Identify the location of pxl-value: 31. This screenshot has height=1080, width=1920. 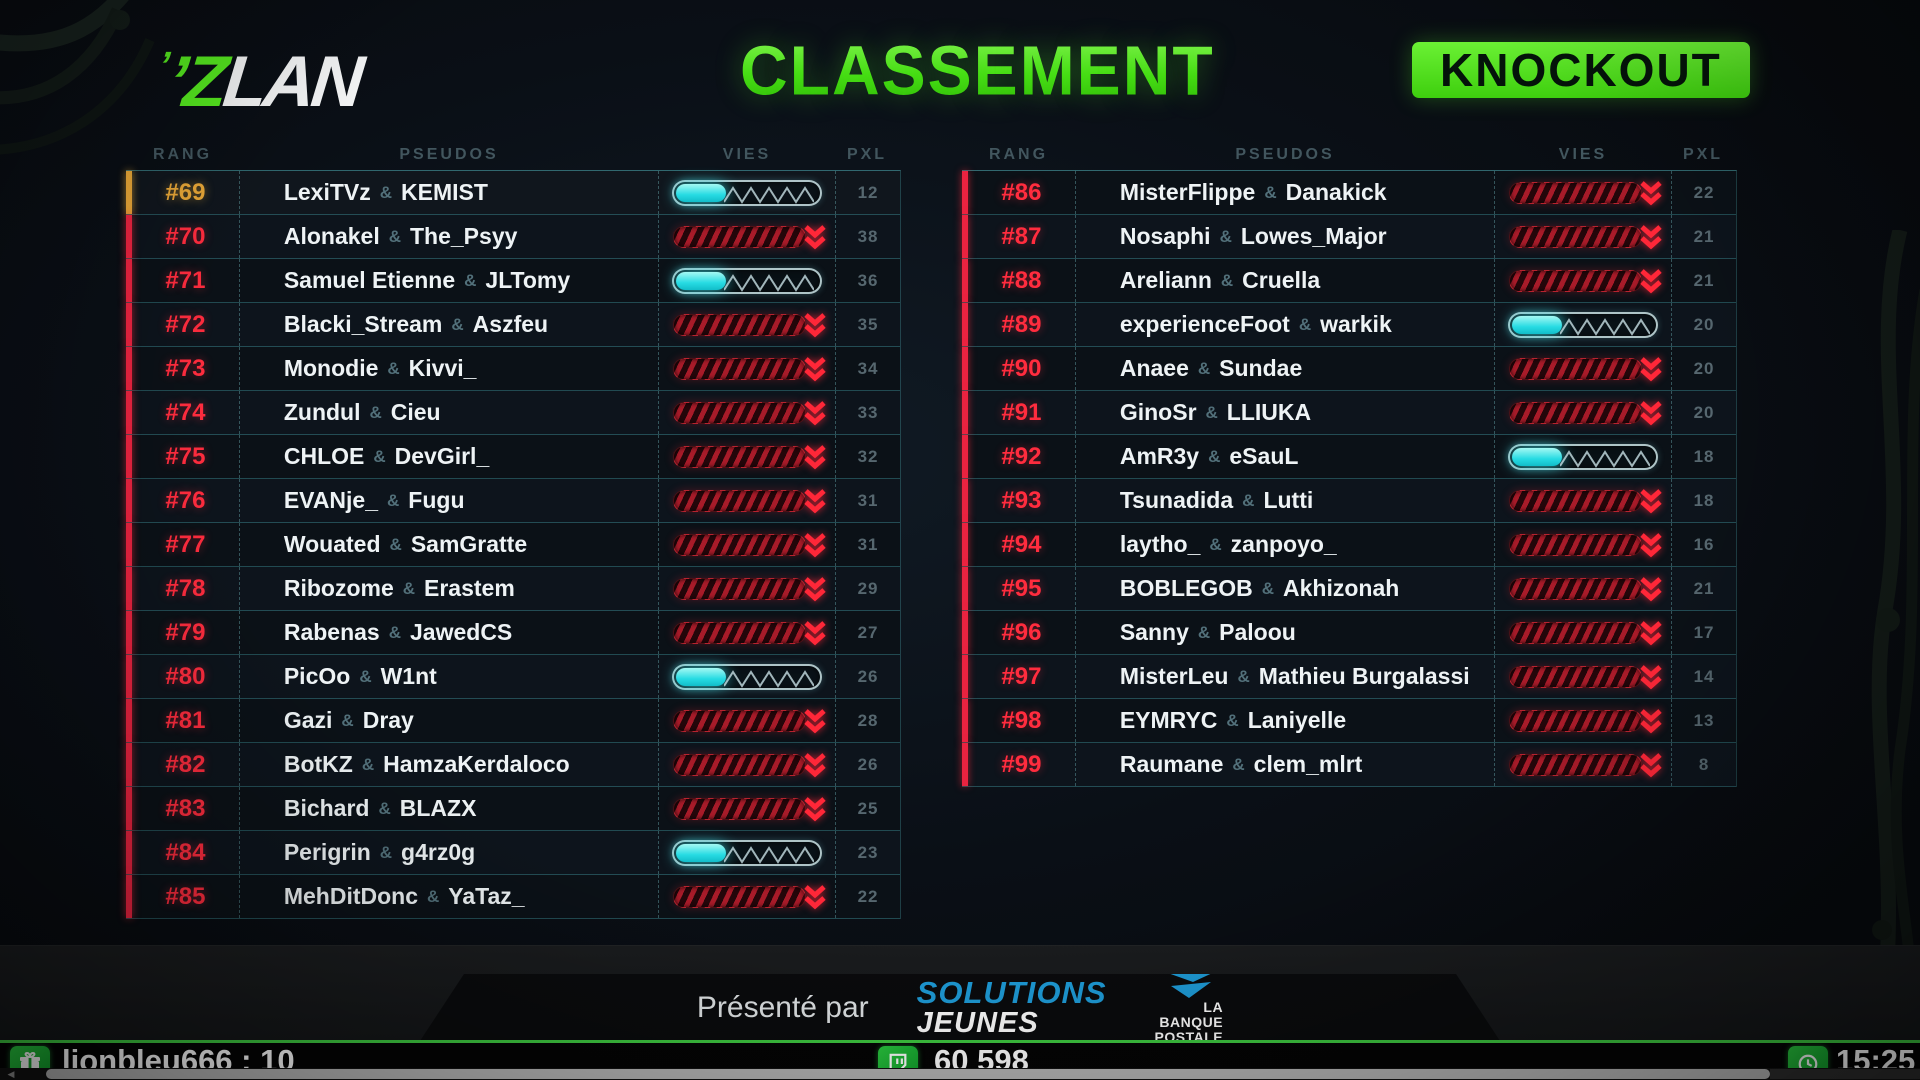
(868, 500).